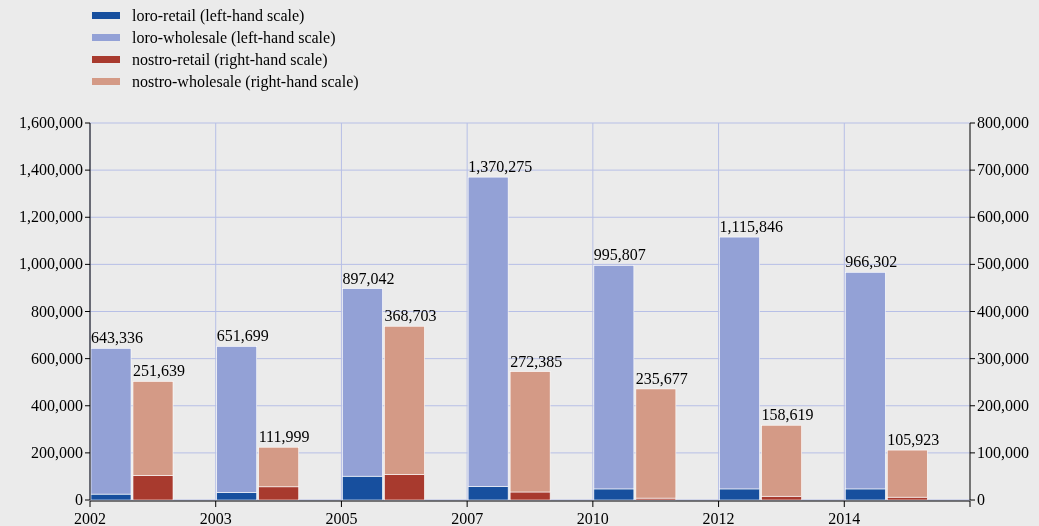  What do you see at coordinates (159, 371) in the screenshot?
I see `text: 251,639` at bounding box center [159, 371].